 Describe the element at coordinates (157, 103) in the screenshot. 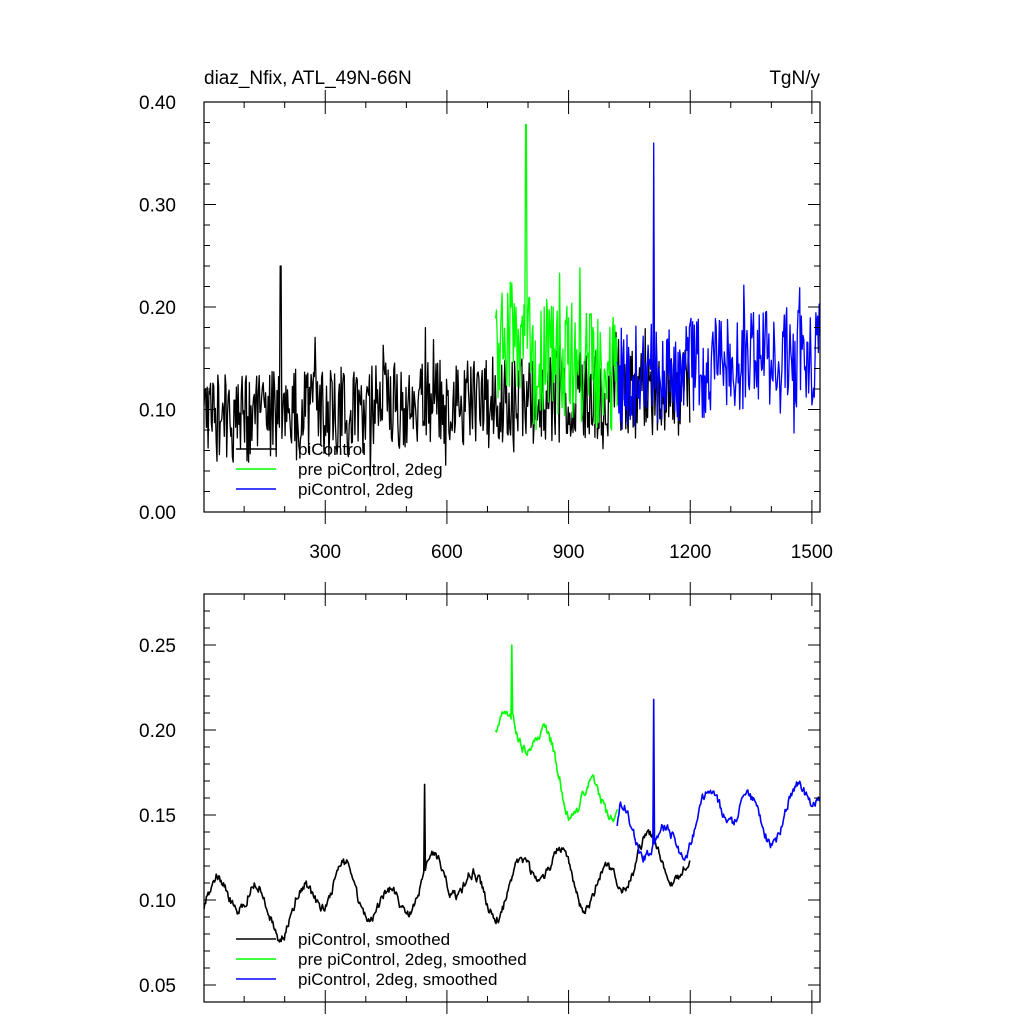

I see `y-tick-label: 0.40` at that location.